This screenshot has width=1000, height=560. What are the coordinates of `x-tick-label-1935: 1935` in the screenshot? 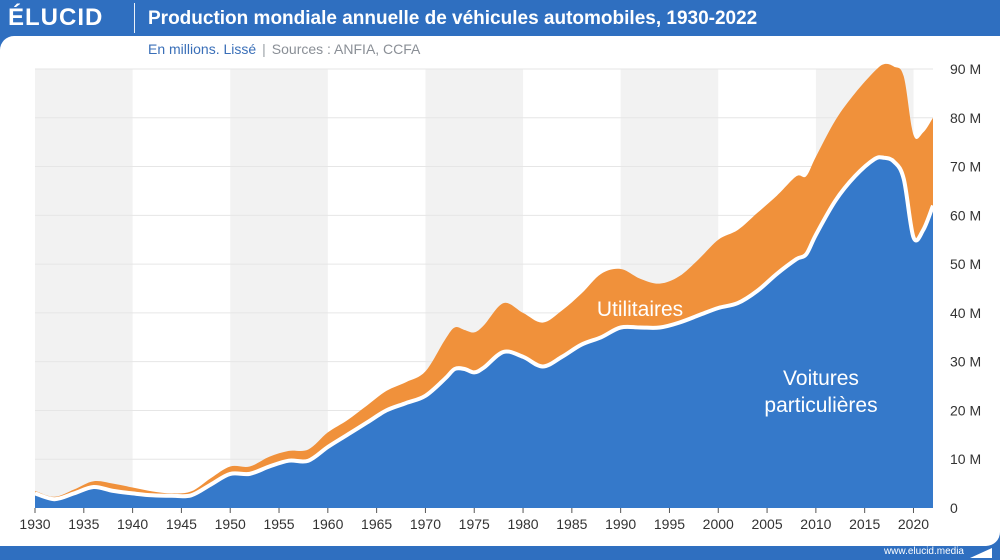 It's located at (83, 524).